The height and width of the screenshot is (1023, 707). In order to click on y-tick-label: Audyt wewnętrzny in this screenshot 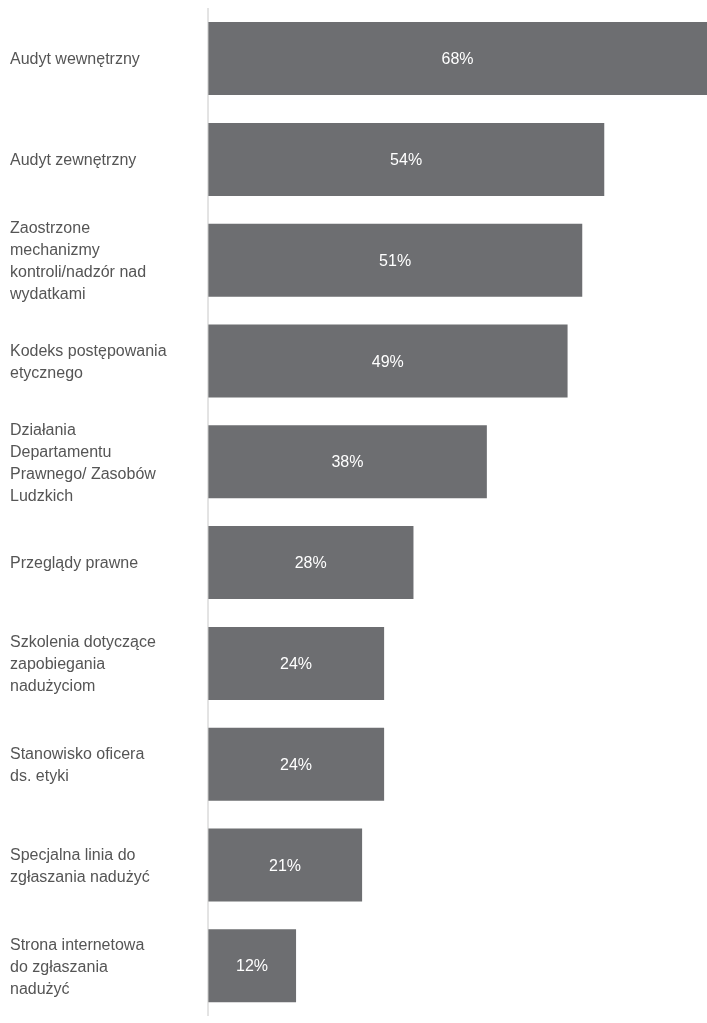, I will do `click(75, 58)`.